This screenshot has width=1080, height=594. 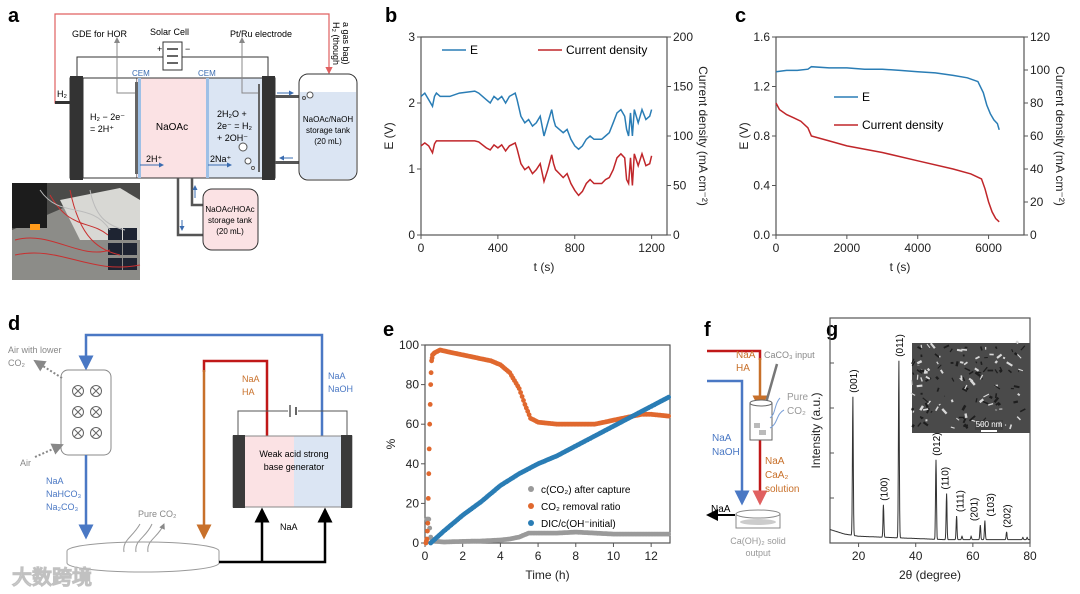 I want to click on y2-tick-label: 80, so click(x=1037, y=103).